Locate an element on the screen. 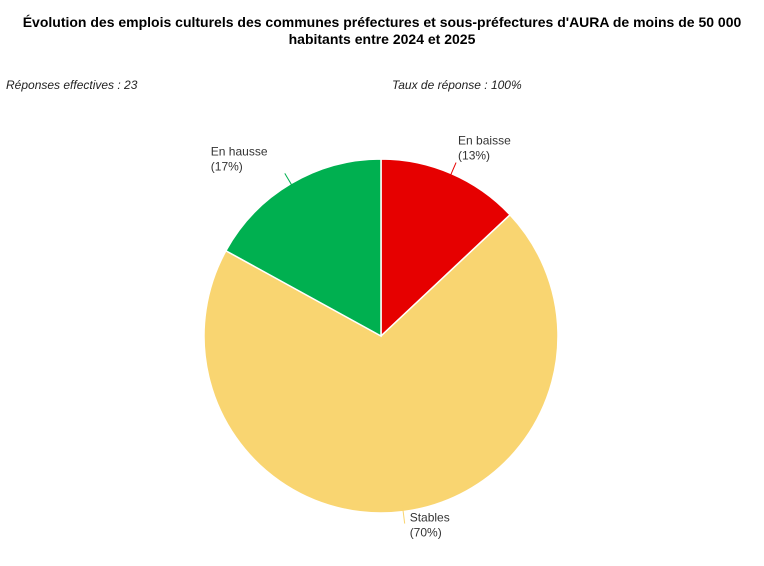 This screenshot has height=566, width=764. slice-label: En baisse is located at coordinates (484, 141).